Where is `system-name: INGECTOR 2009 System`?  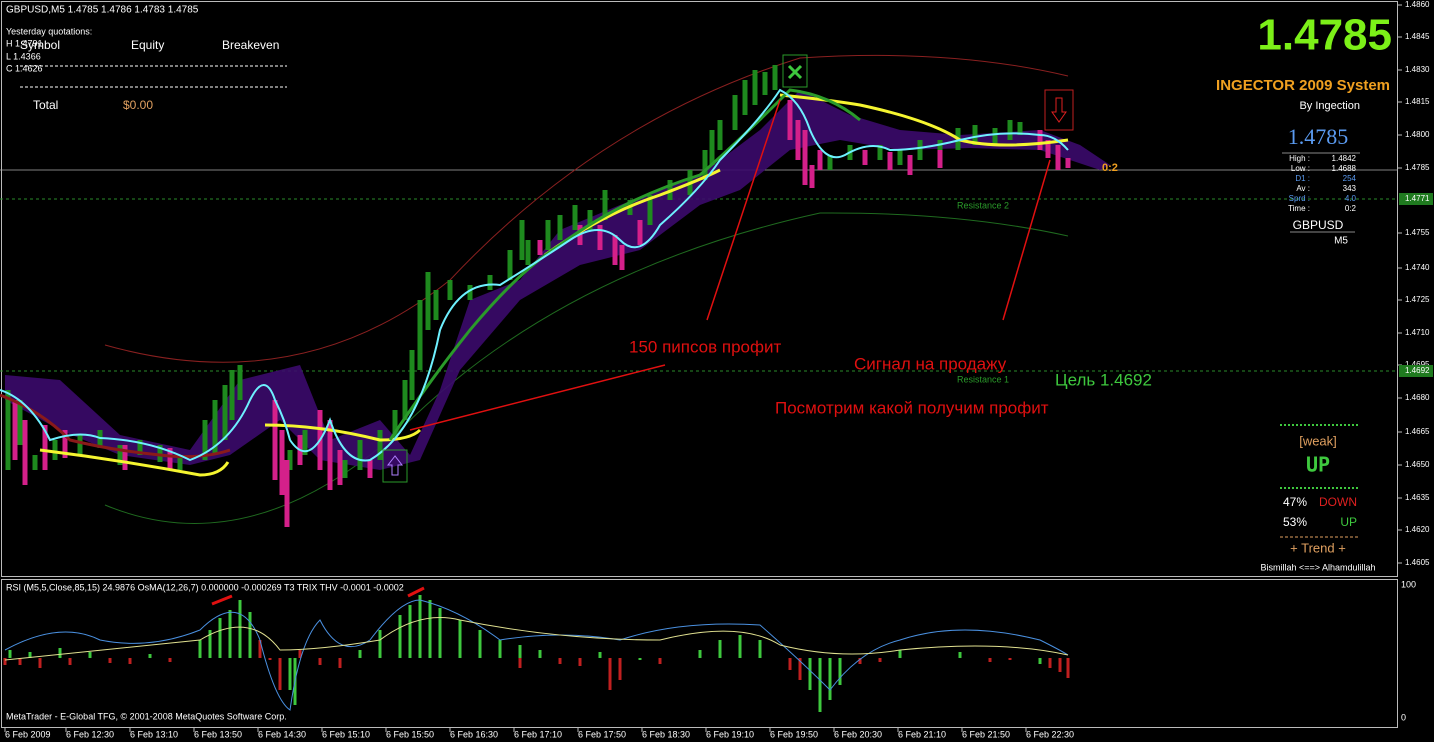 system-name: INGECTOR 2009 System is located at coordinates (1303, 85).